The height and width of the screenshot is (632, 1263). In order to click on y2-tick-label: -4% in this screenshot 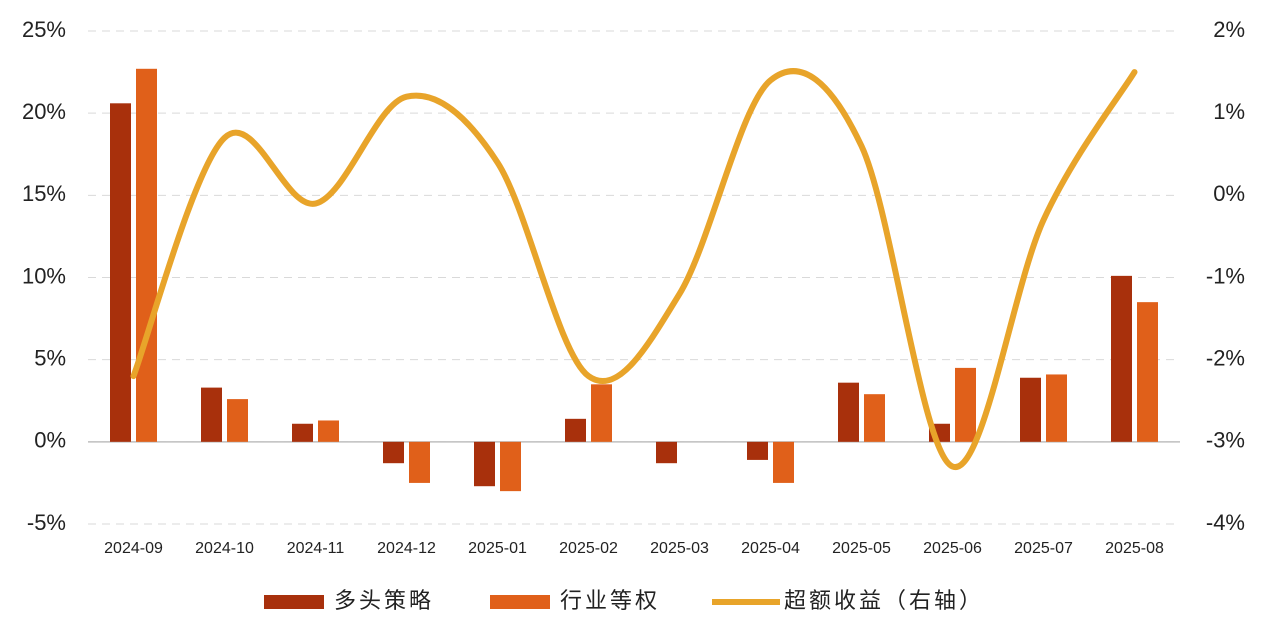, I will do `click(1225, 522)`.